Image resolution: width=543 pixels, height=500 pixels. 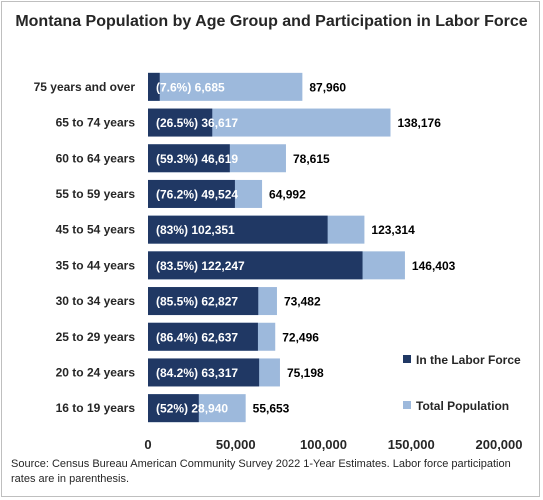 I want to click on x-tick-label: 100,000, so click(x=323, y=444).